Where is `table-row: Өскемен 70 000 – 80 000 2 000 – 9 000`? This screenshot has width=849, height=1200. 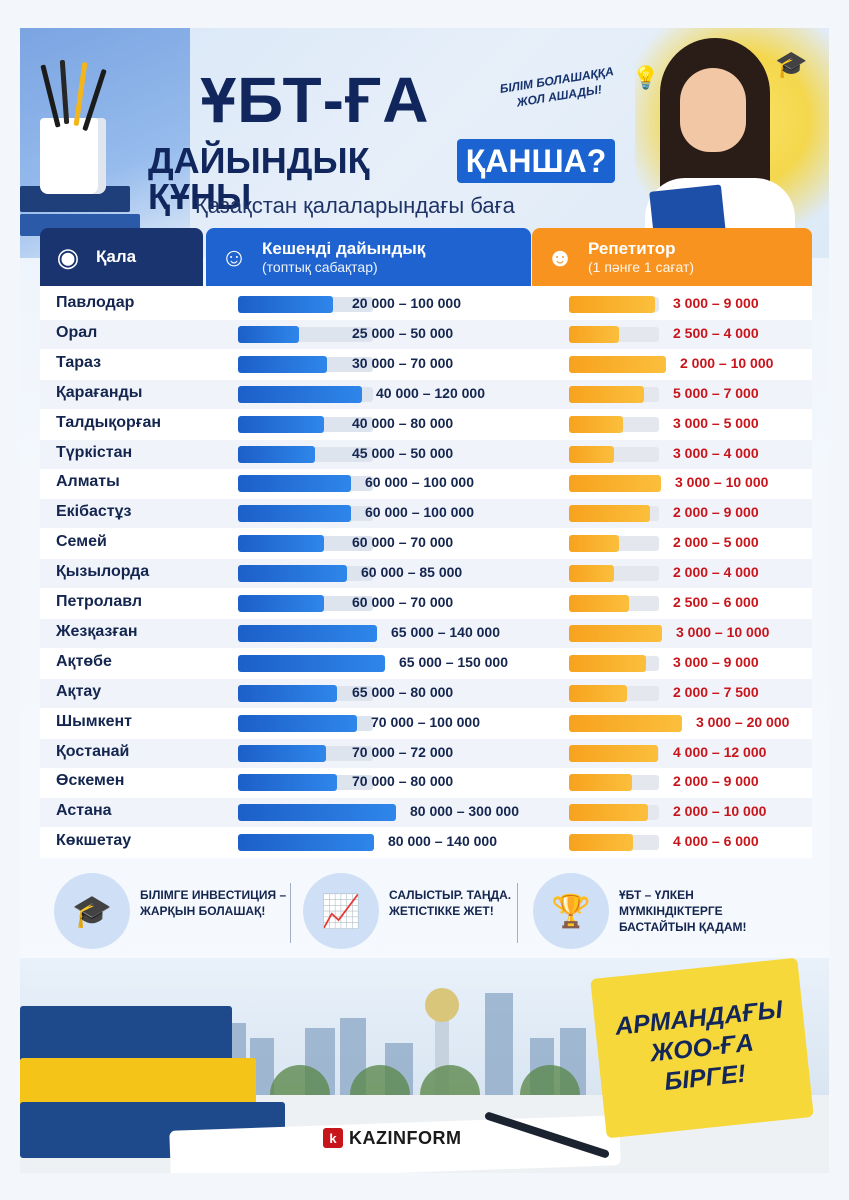
table-row: Өскемен 70 000 – 80 000 2 000 – 9 000 is located at coordinates (426, 782).